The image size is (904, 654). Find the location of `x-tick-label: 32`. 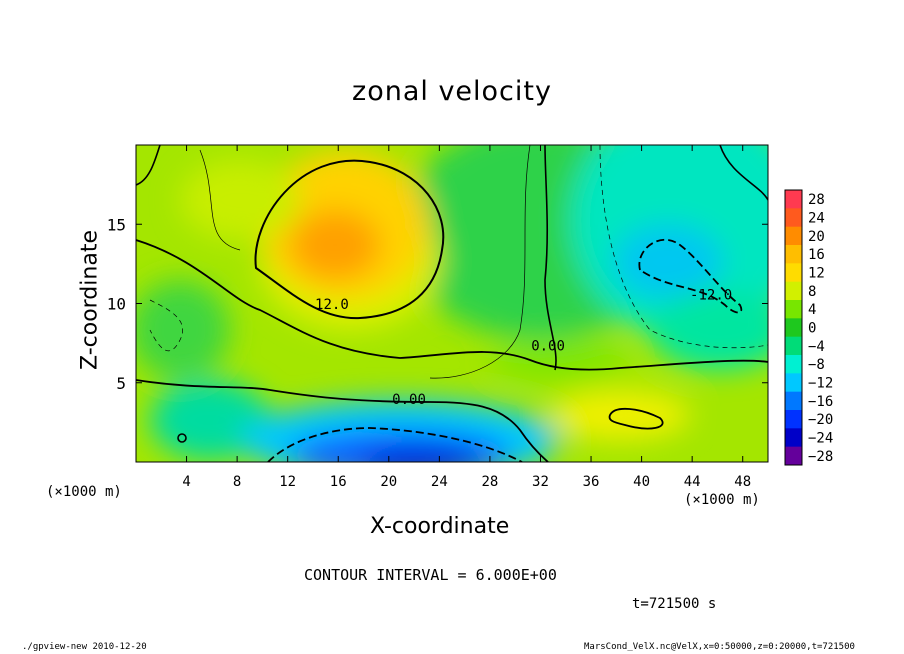

x-tick-label: 32 is located at coordinates (540, 482).